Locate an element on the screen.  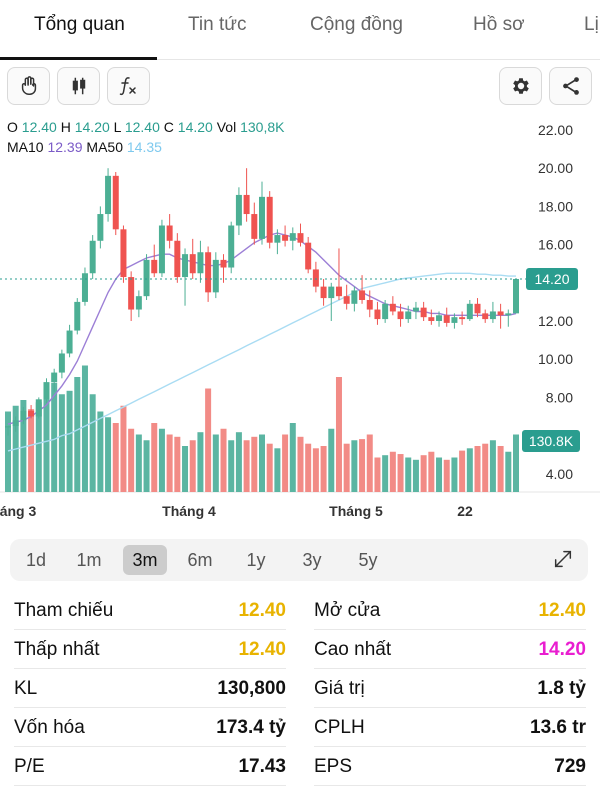
ma10-value: 12.39 is located at coordinates (65, 147).